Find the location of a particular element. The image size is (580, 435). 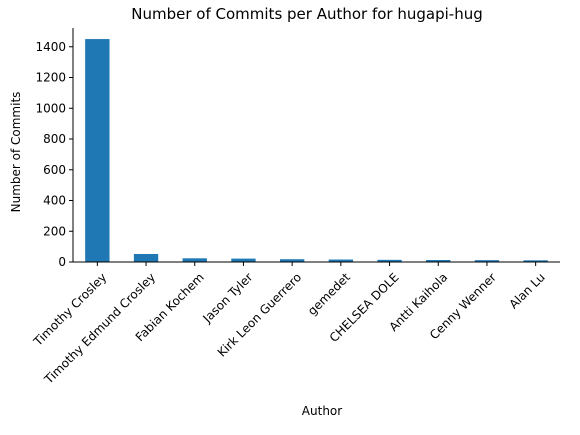

y-tick-label: 800 is located at coordinates (54, 139).